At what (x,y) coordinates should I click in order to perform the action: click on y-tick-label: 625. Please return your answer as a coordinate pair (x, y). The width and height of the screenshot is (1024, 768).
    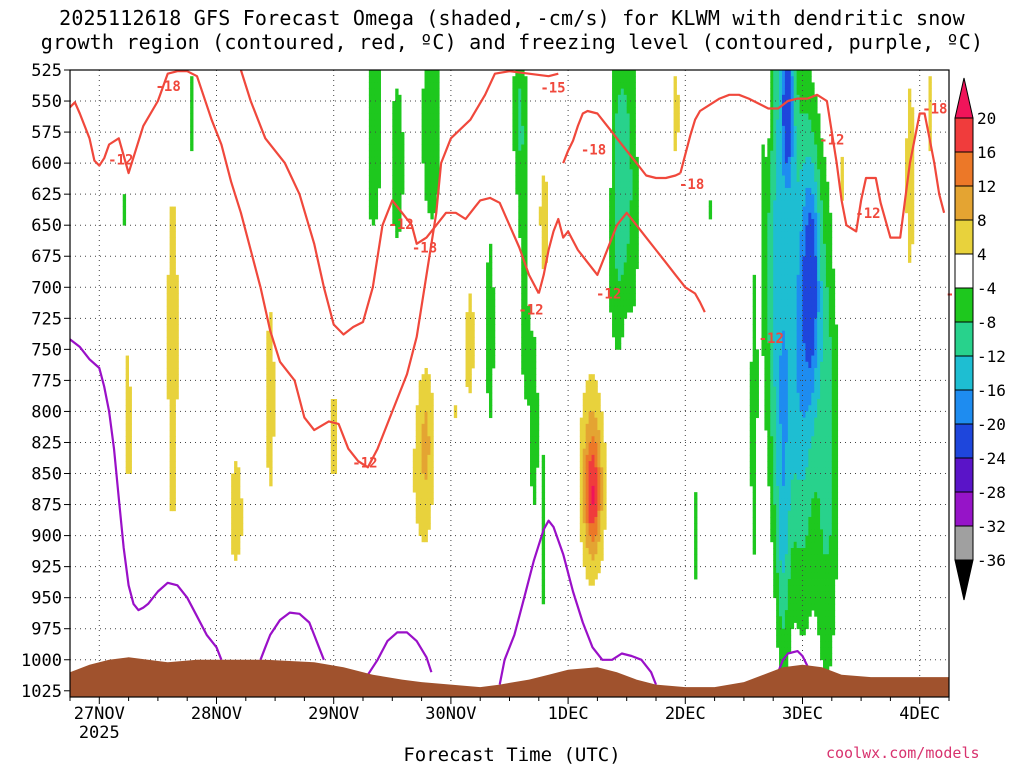
    Looking at the image, I should click on (46, 195).